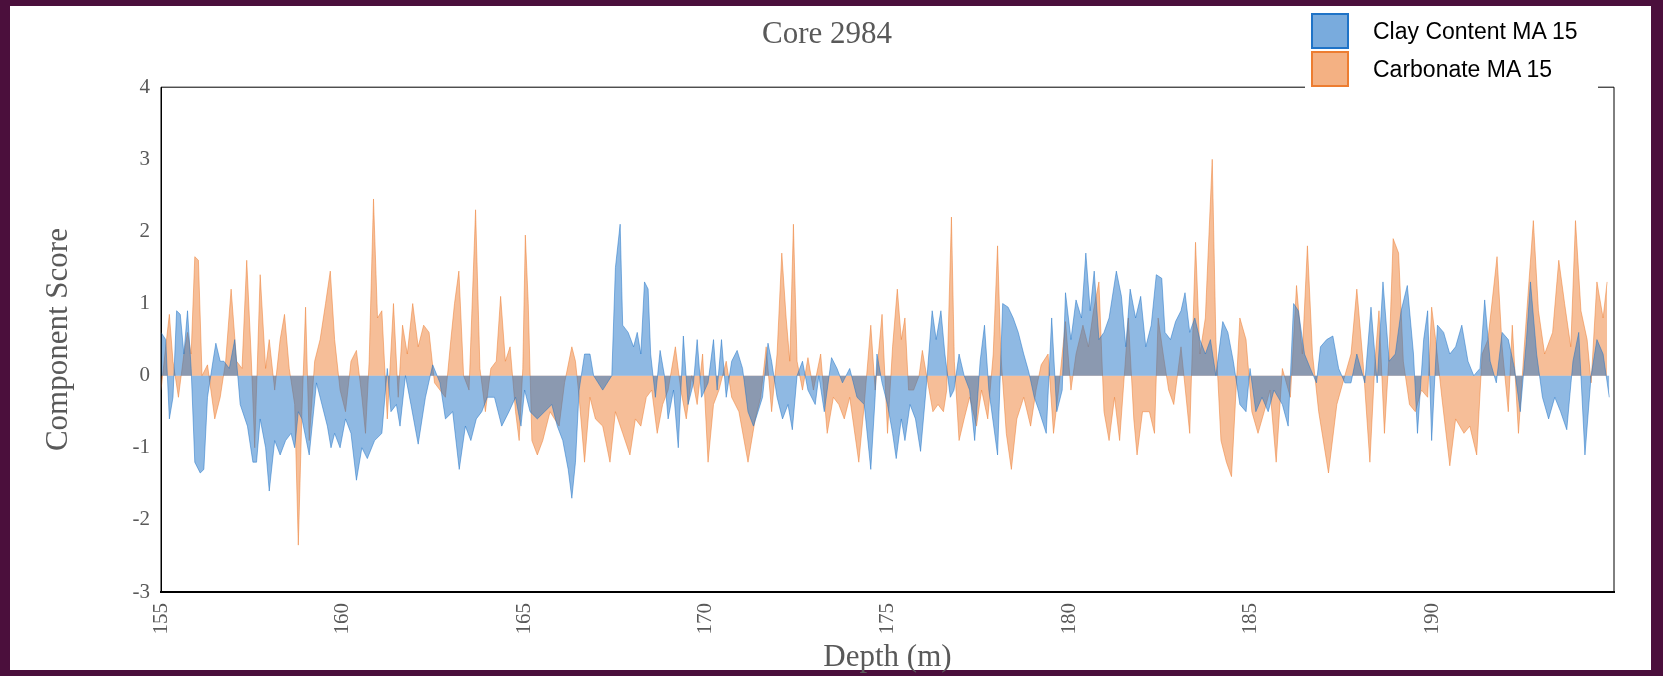  Describe the element at coordinates (144, 157) in the screenshot. I see `y-tick-label: 3` at that location.